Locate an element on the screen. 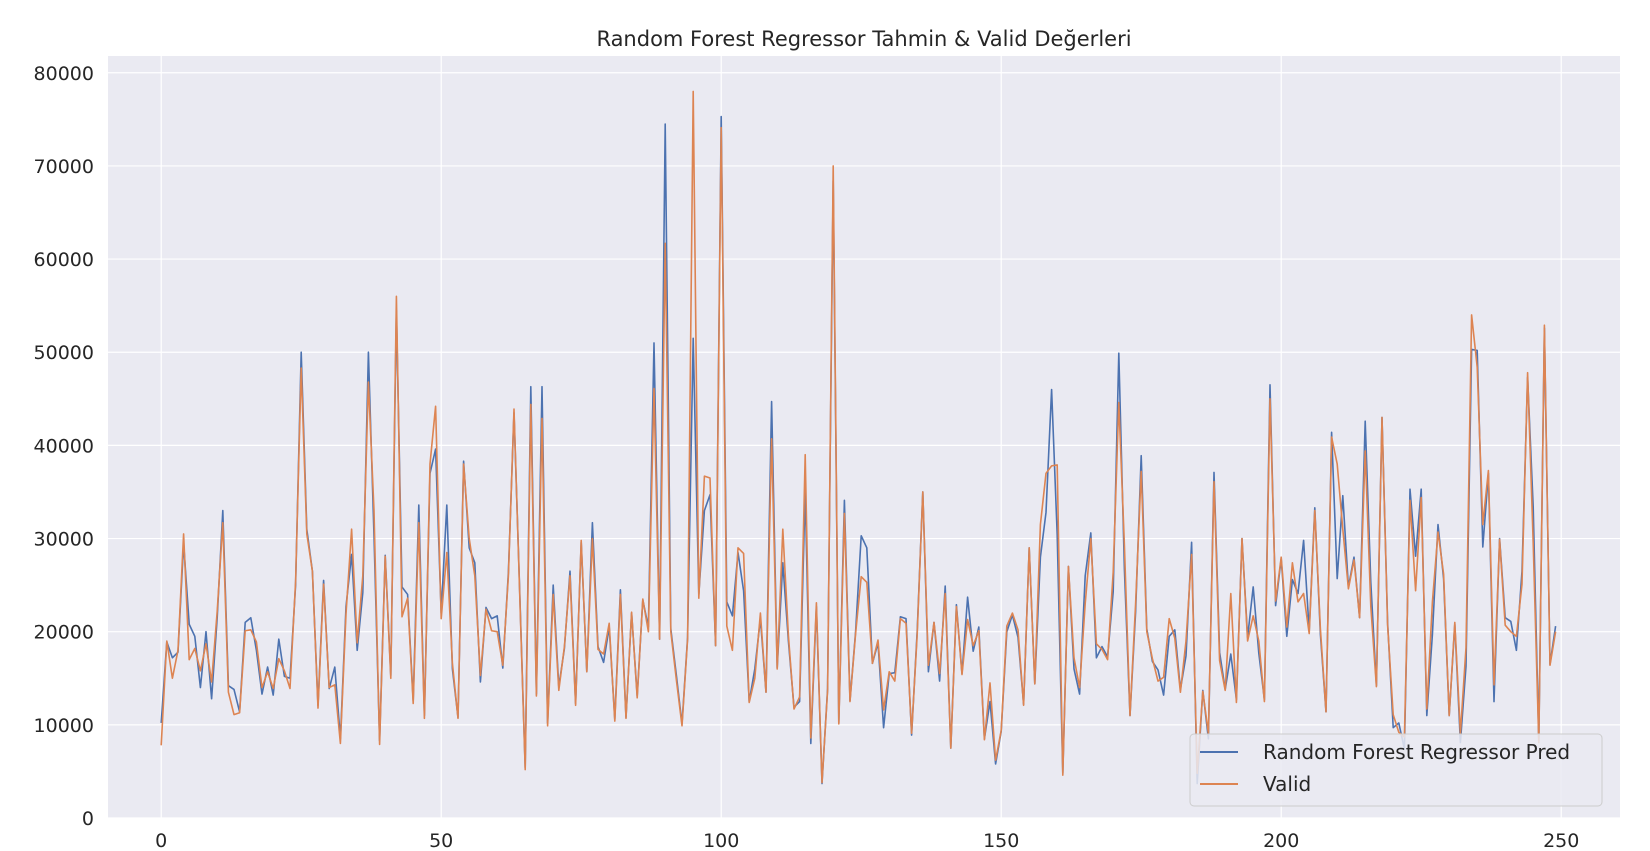  legend-label-pred: Random Forest Regressor Pred is located at coordinates (1416, 752).